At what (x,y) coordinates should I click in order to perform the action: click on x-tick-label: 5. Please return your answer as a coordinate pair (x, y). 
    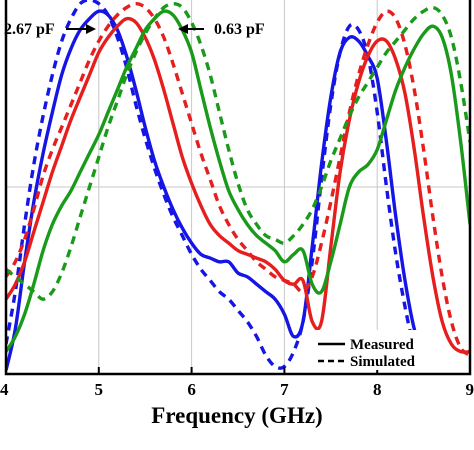
    Looking at the image, I should click on (99, 389).